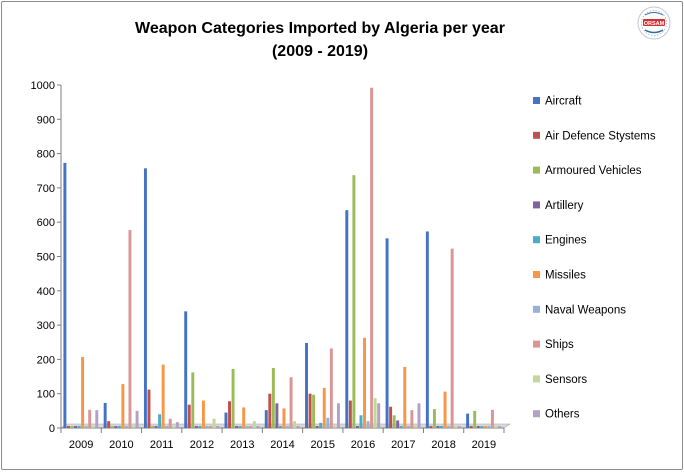 Image resolution: width=684 pixels, height=474 pixels. I want to click on legend-label: Armoured Vehicles, so click(593, 171).